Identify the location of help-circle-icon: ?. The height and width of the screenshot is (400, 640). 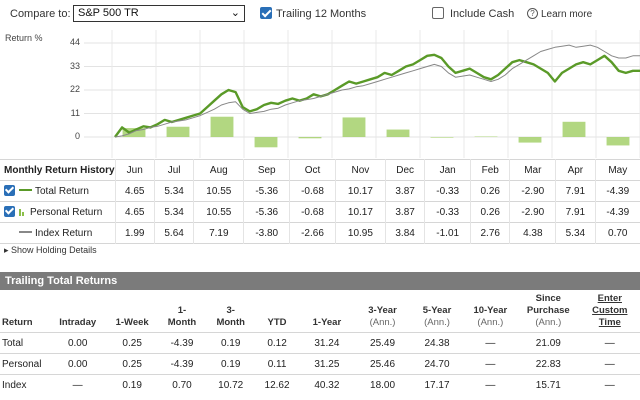
(532, 13).